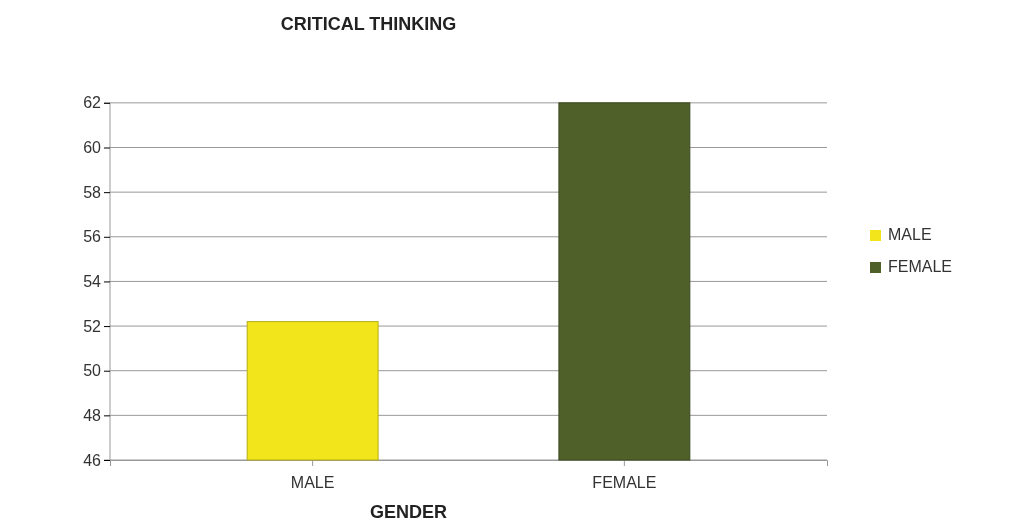 This screenshot has height=526, width=1027. Describe the element at coordinates (368, 24) in the screenshot. I see `chart-title: CRITICAL THINKING` at that location.